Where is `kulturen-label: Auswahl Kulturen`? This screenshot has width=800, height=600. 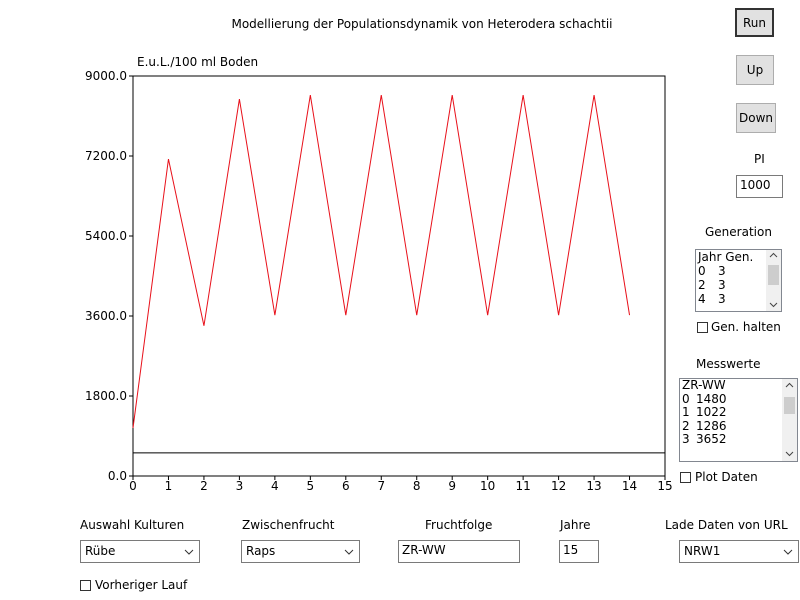 kulturen-label: Auswahl Kulturen is located at coordinates (132, 525).